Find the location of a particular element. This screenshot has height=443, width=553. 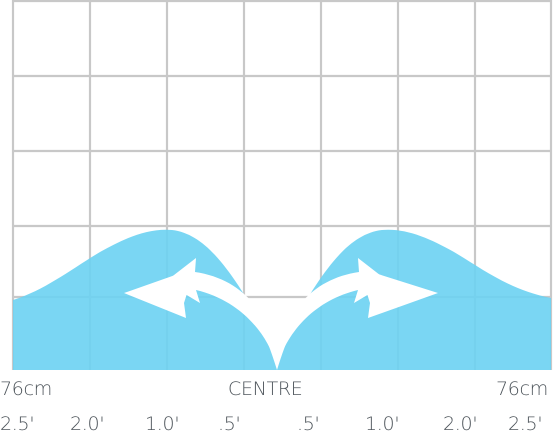

curved-arrow-right-icon is located at coordinates (357, 312).